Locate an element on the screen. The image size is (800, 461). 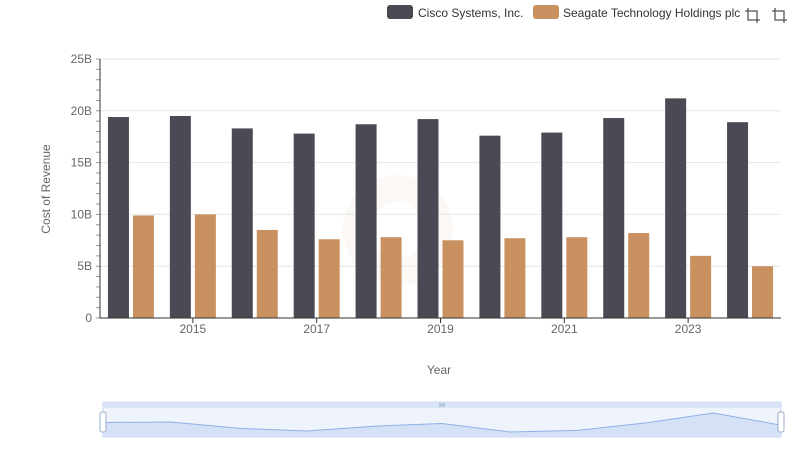
bar-seagate-2017 is located at coordinates (329, 278).